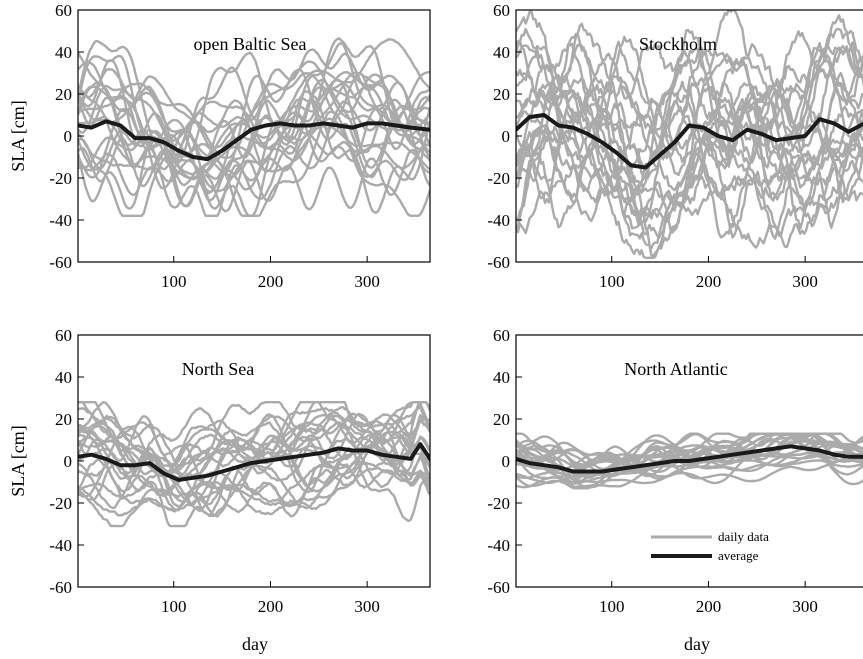 This screenshot has width=863, height=659. What do you see at coordinates (738, 555) in the screenshot?
I see `legend-label-average: average` at bounding box center [738, 555].